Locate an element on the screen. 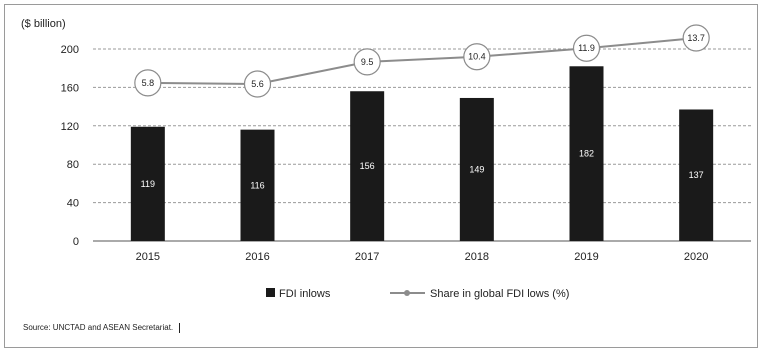 The width and height of the screenshot is (764, 354). legend-bar-swatch is located at coordinates (270, 292).